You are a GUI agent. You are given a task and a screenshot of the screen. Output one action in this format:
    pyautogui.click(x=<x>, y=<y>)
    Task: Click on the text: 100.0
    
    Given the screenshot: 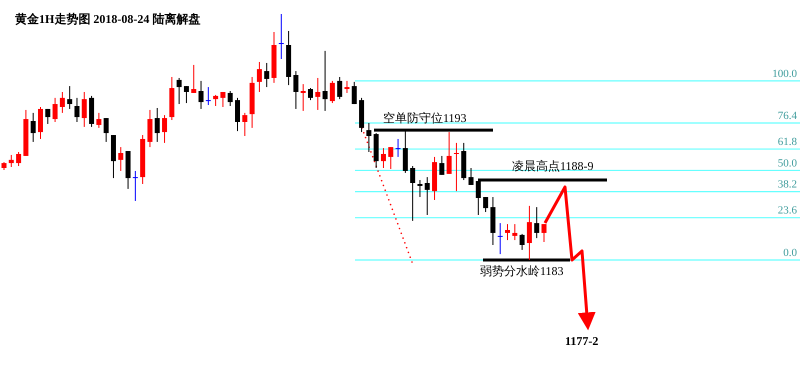 What is the action you would take?
    pyautogui.click(x=785, y=74)
    